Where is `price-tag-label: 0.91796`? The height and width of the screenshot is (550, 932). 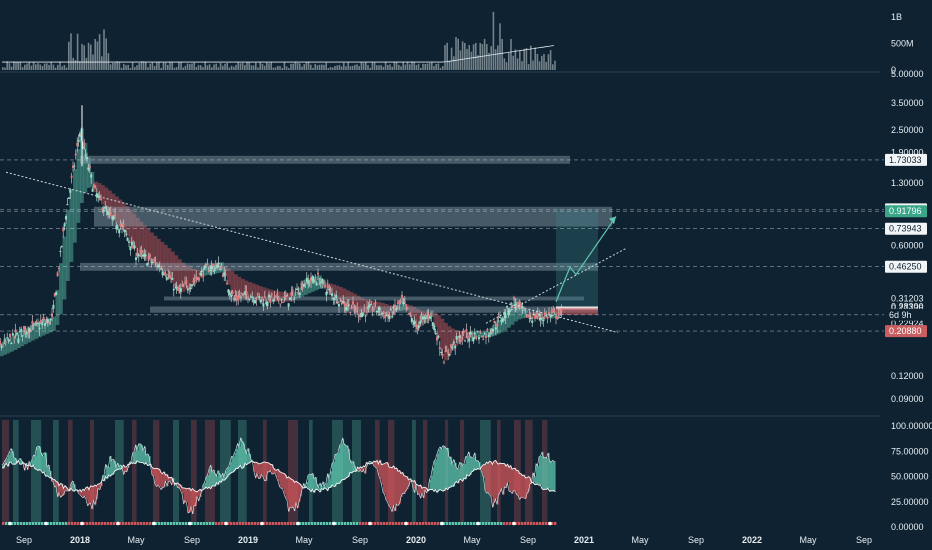 price-tag-label: 0.91796 is located at coordinates (905, 211).